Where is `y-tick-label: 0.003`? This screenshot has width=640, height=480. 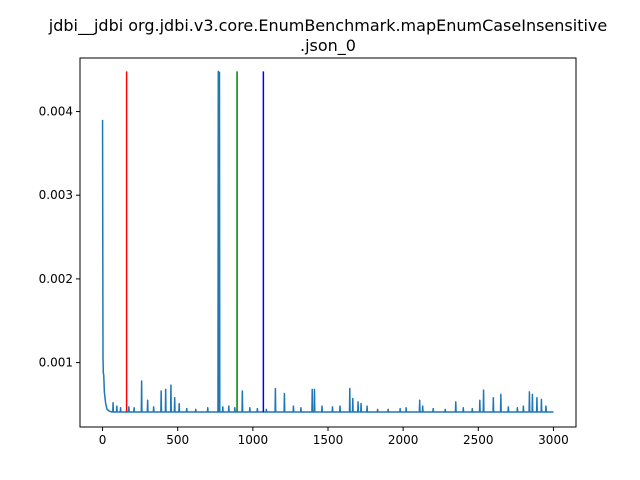
y-tick-label: 0.003 is located at coordinates (56, 195).